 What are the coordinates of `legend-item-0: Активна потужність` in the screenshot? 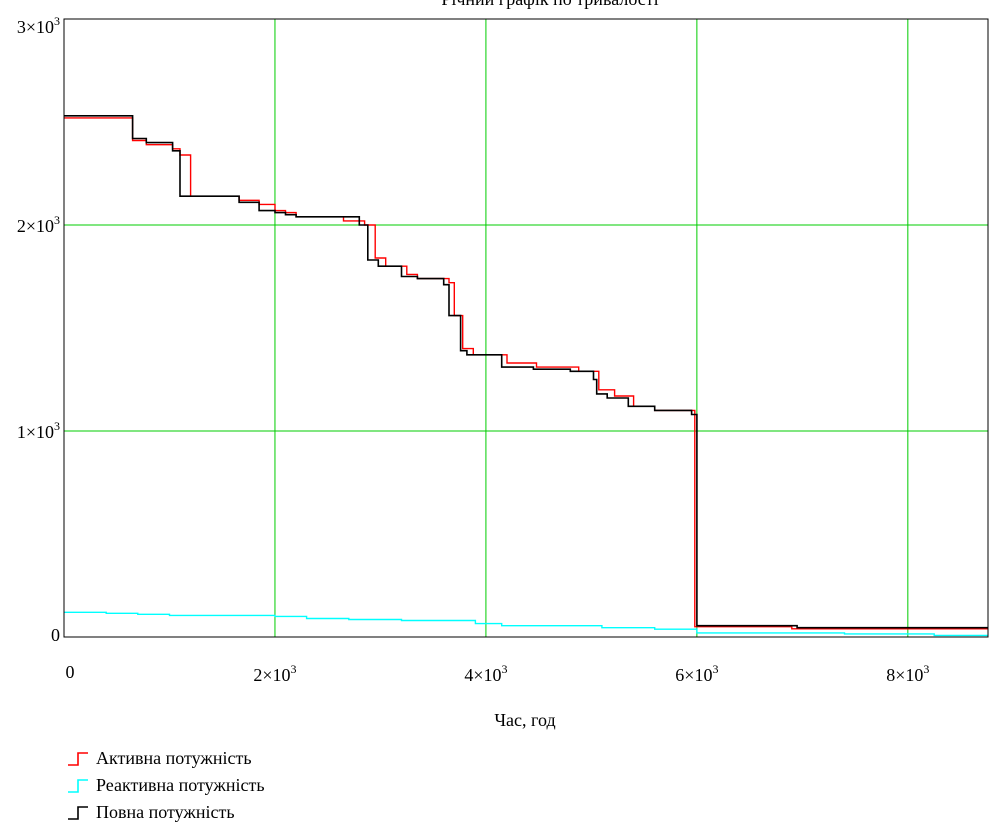 It's located at (163, 758).